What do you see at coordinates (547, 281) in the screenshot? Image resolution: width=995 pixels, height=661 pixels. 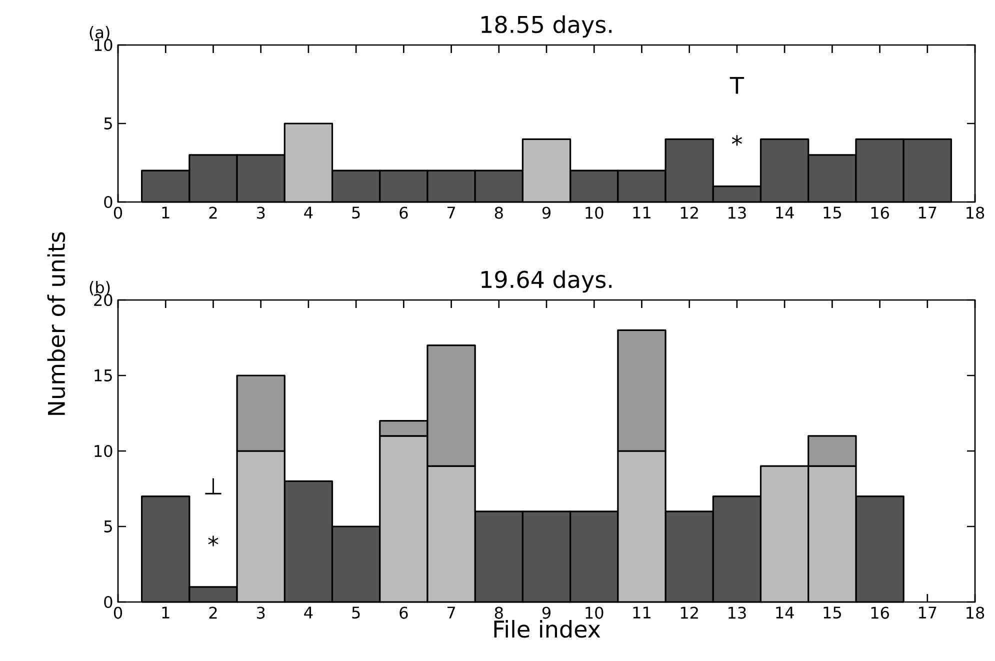 I see `chart-title: 19.64 days.` at bounding box center [547, 281].